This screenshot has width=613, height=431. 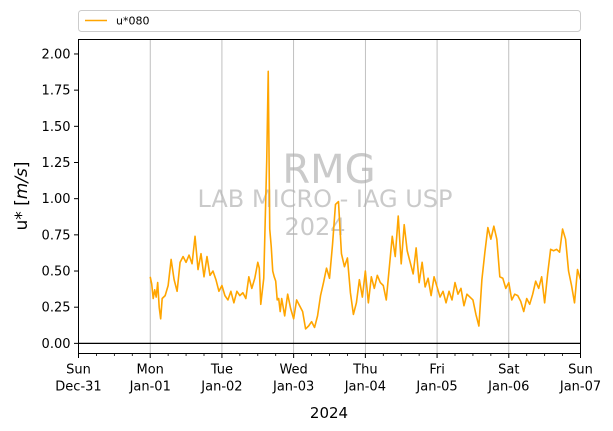 I want to click on y-axis-ticks: 0.00 0.25 0.50 0.75 1.00 1.25 1.50 1.75 2.00, so click(x=60, y=199).